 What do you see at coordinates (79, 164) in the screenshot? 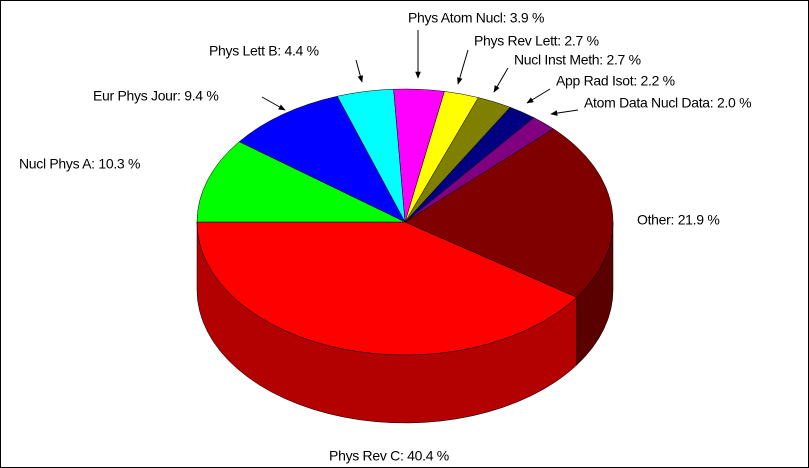
I see `slice-label: Nucl Phys A: 10.3 %` at bounding box center [79, 164].